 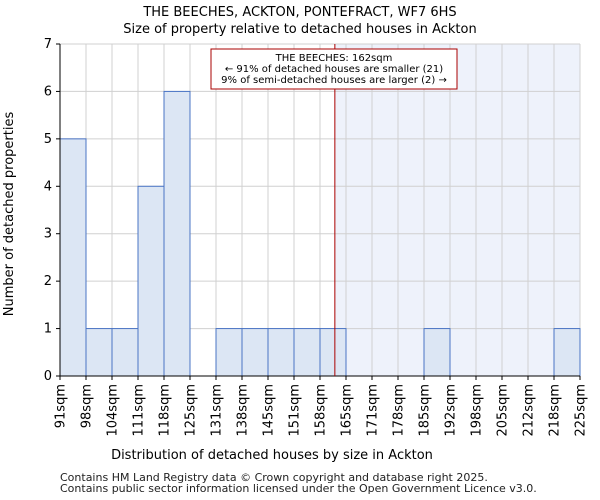 What do you see at coordinates (48, 329) in the screenshot?
I see `y-tick-label: 1` at bounding box center [48, 329].